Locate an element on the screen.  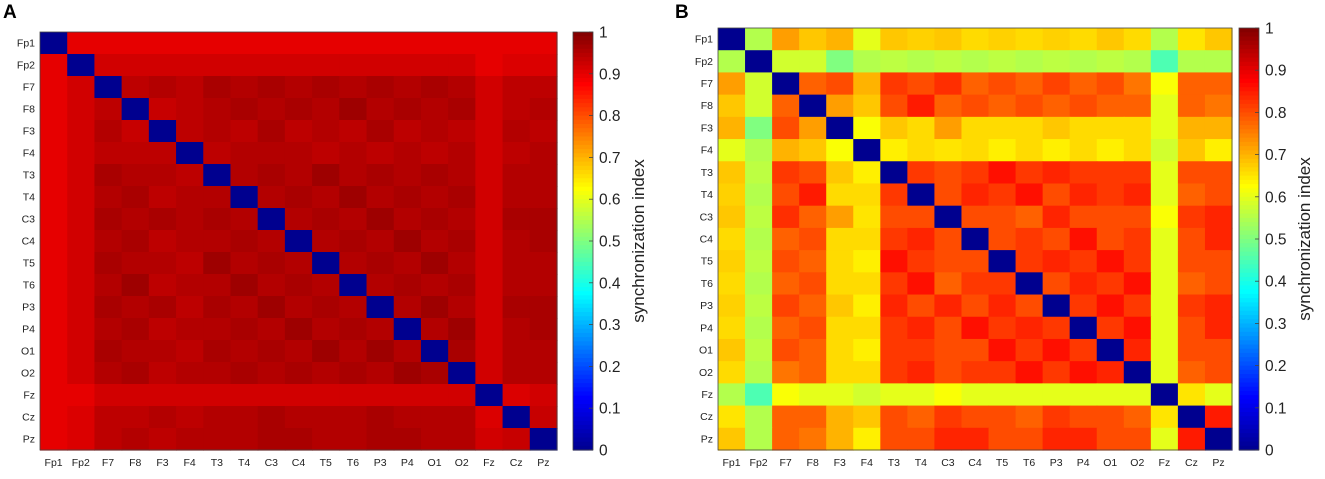
y-tick-label: O1 is located at coordinates (28, 352).